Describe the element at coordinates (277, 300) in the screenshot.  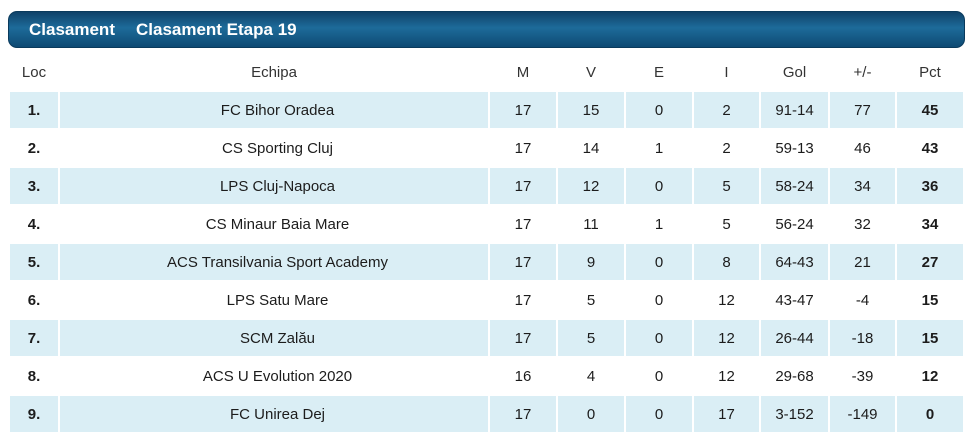
I see `cell-echipa: LPS Satu Mare` at that location.